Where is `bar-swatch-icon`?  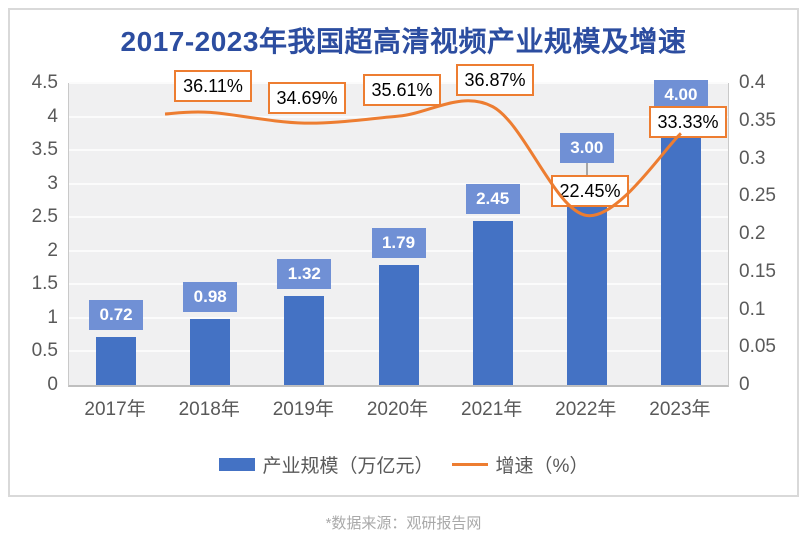 bar-swatch-icon is located at coordinates (236, 464).